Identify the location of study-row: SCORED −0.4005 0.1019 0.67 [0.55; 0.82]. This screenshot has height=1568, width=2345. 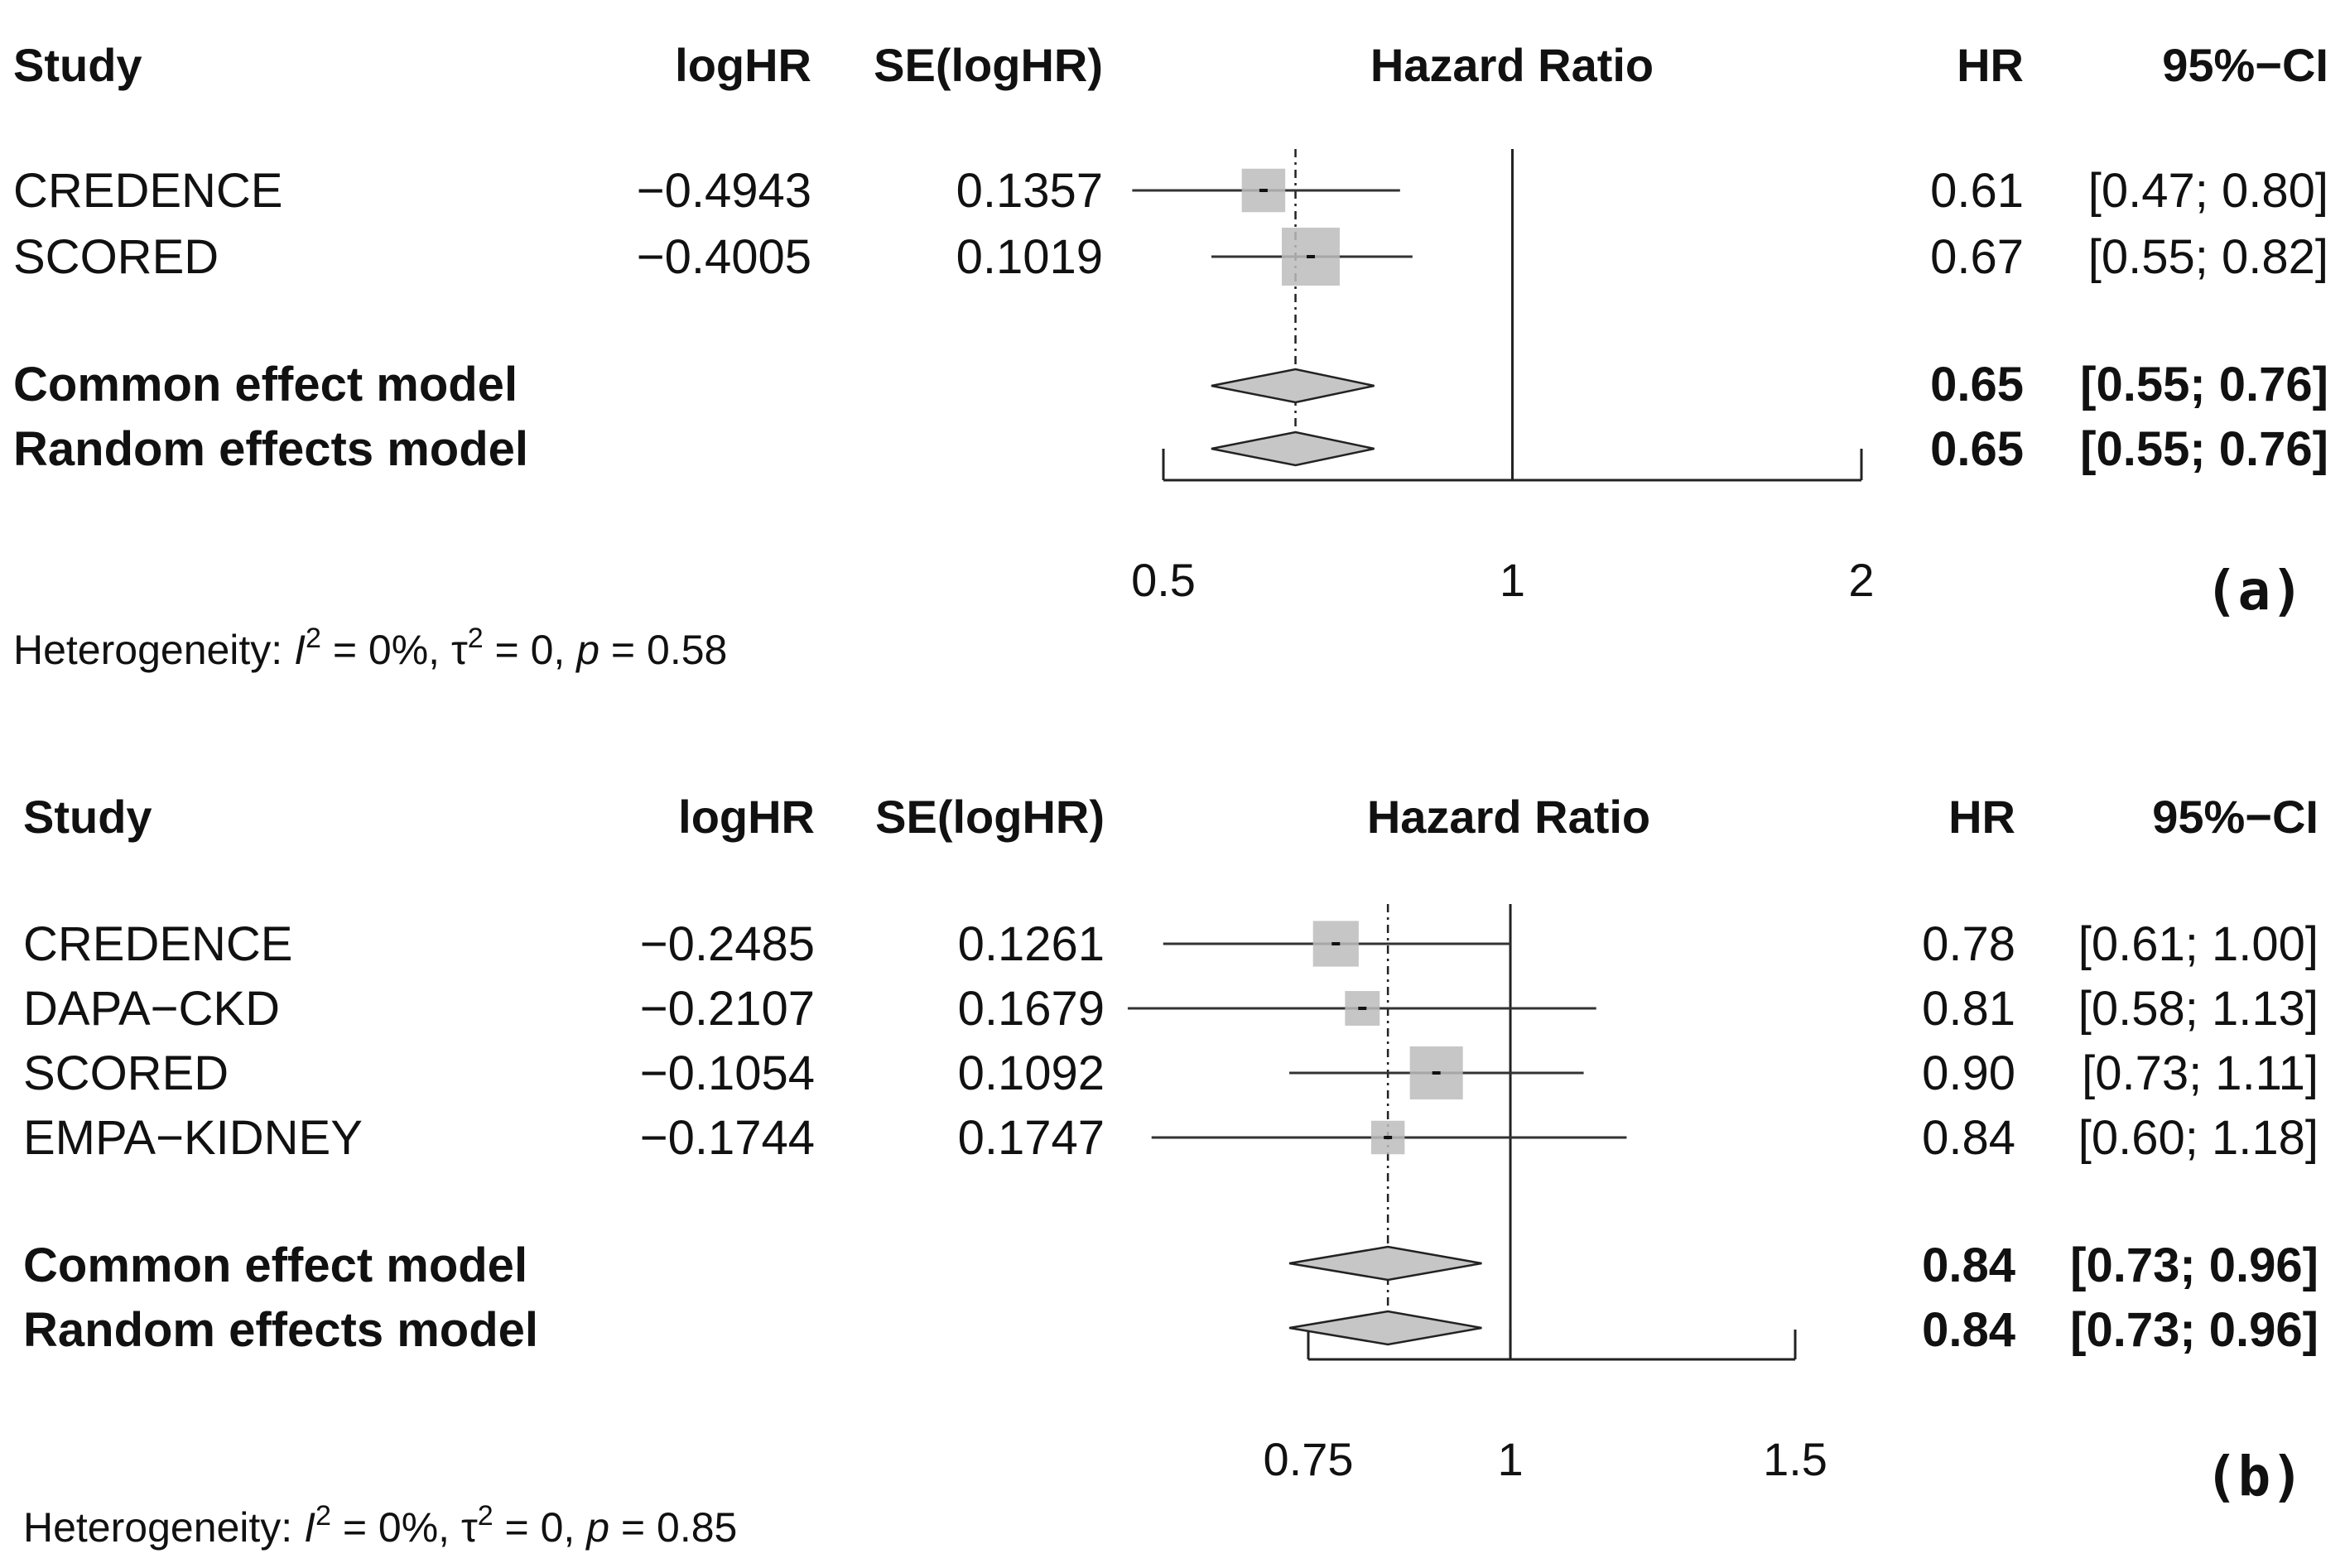
(1170, 257).